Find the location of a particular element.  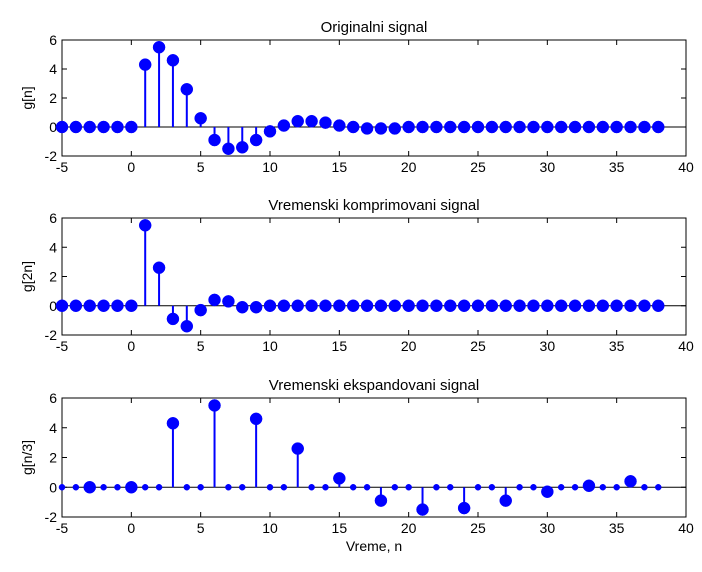

x-axis-label: Vreme, n is located at coordinates (374, 546).